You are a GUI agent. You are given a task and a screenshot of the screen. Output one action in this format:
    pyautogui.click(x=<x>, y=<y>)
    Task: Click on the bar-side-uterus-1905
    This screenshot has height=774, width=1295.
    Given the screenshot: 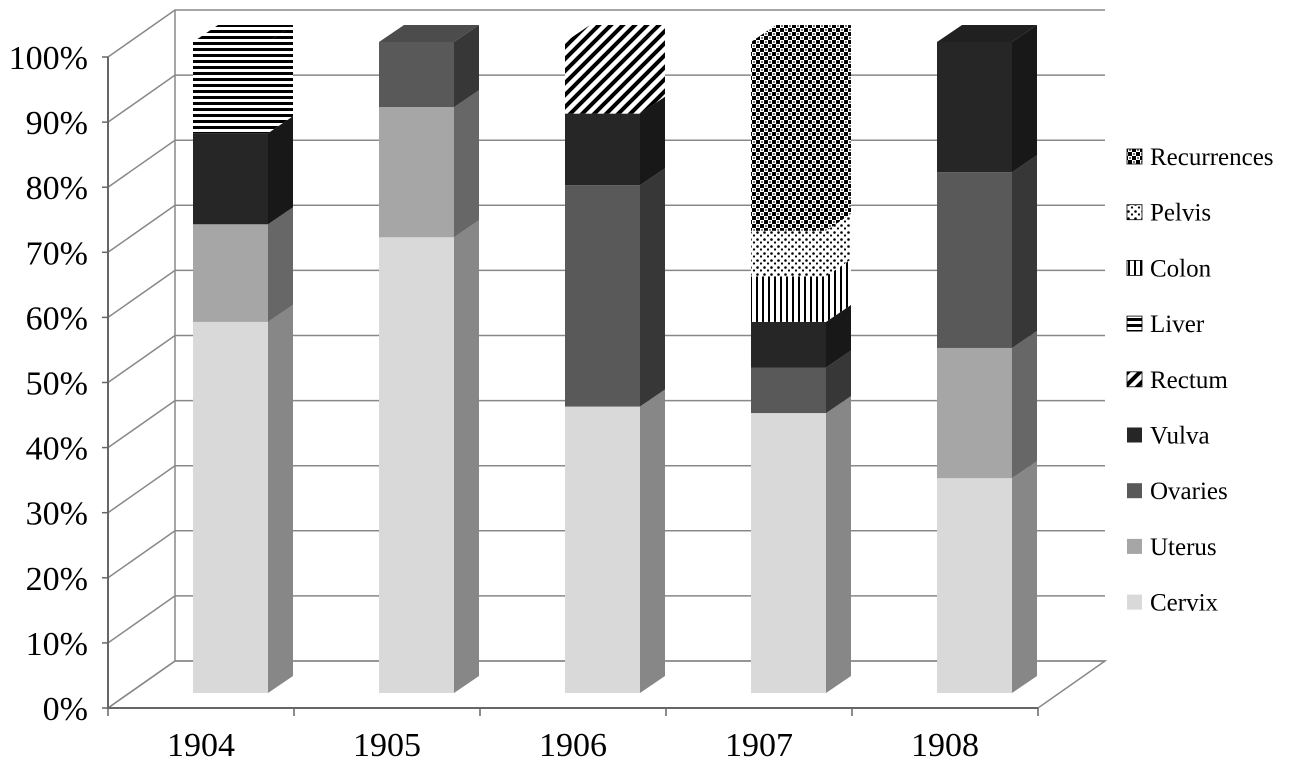 What is the action you would take?
    pyautogui.click(x=466, y=164)
    